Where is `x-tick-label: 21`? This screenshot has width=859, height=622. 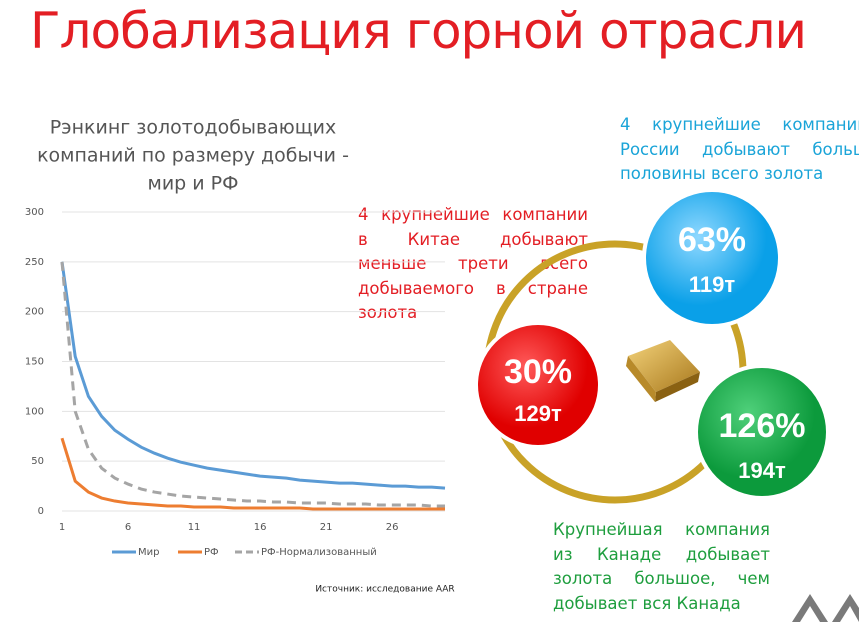 x-tick-label: 21 is located at coordinates (326, 527).